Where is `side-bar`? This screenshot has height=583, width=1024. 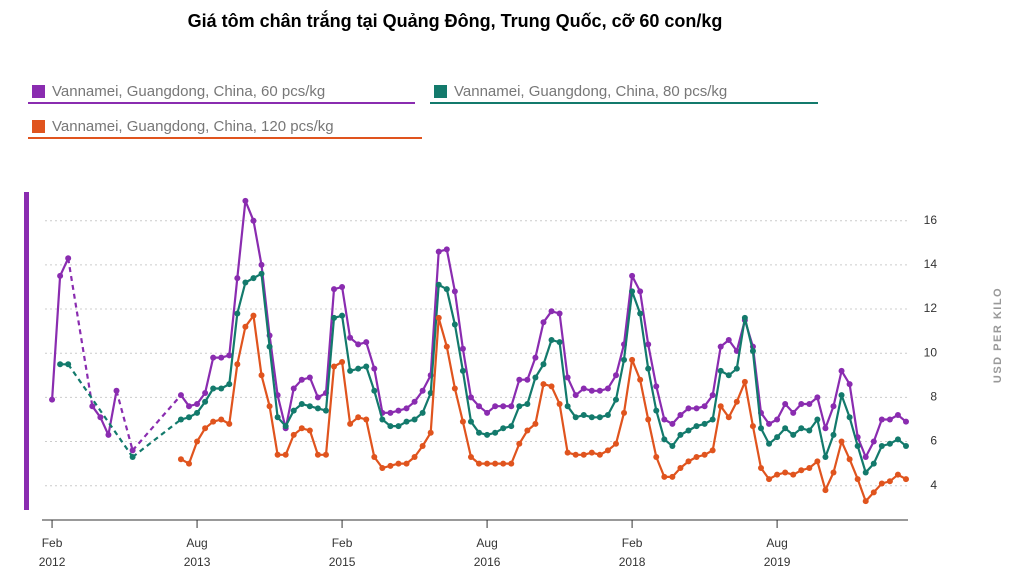
side-bar is located at coordinates (26, 351).